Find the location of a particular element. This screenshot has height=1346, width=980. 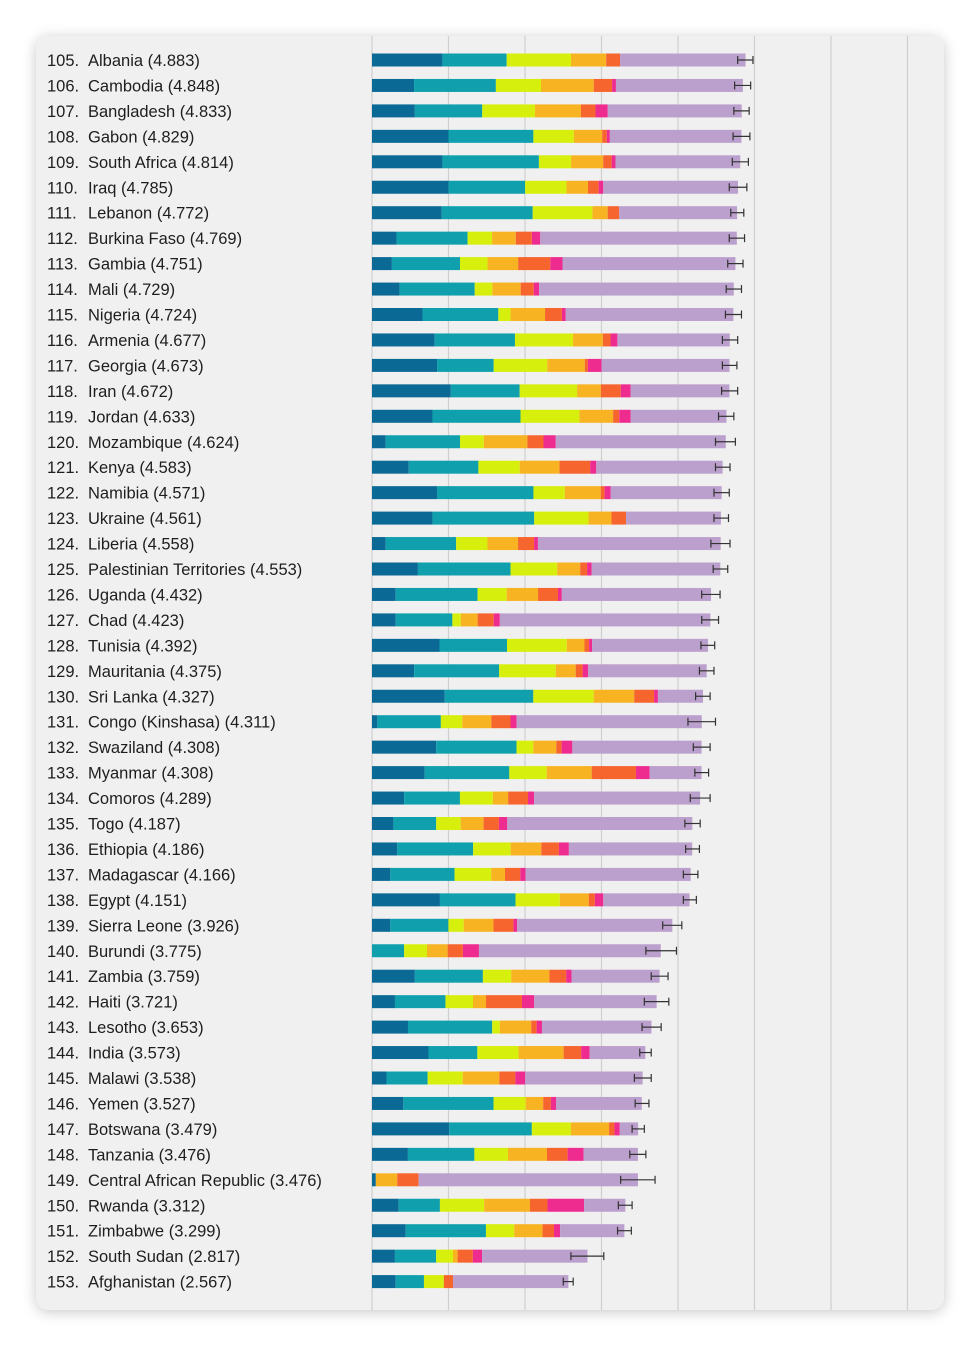

country-label: Liberia (4.558) is located at coordinates (141, 545).